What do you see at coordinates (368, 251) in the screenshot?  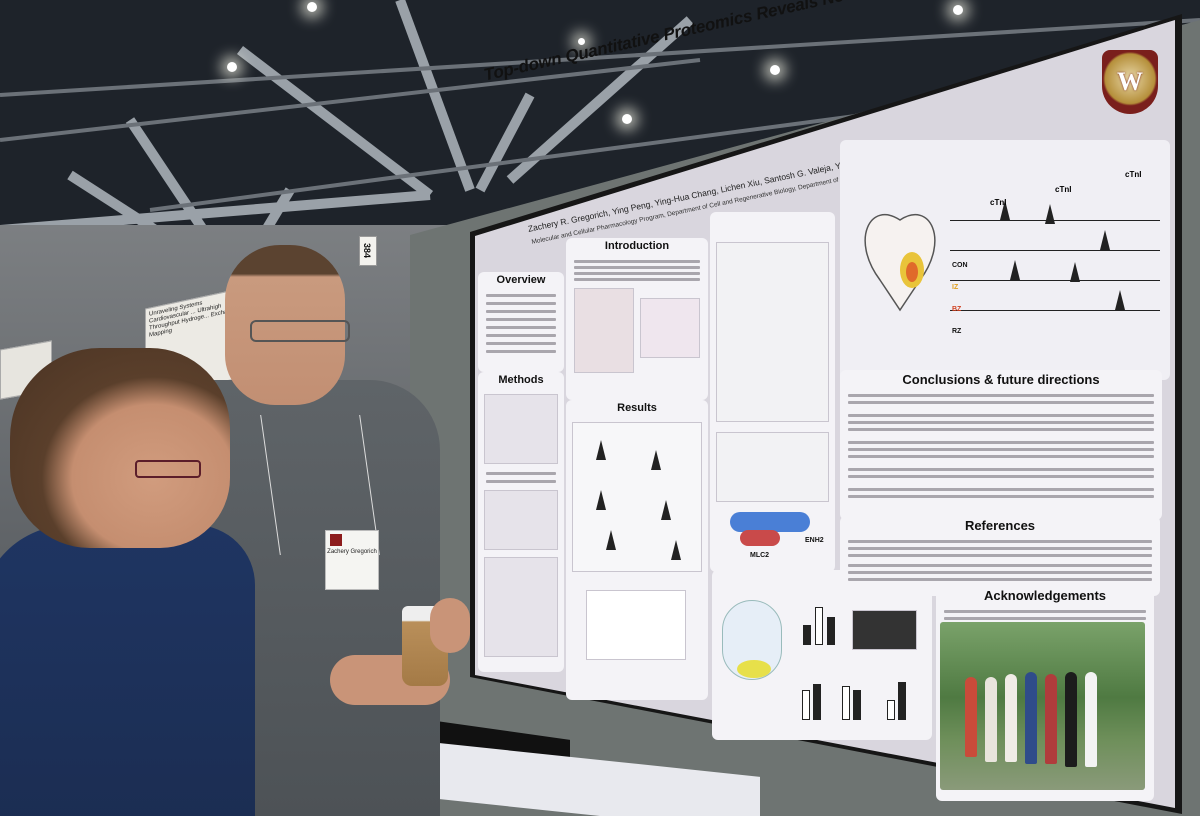 I see `booth-number-sign: 384` at bounding box center [368, 251].